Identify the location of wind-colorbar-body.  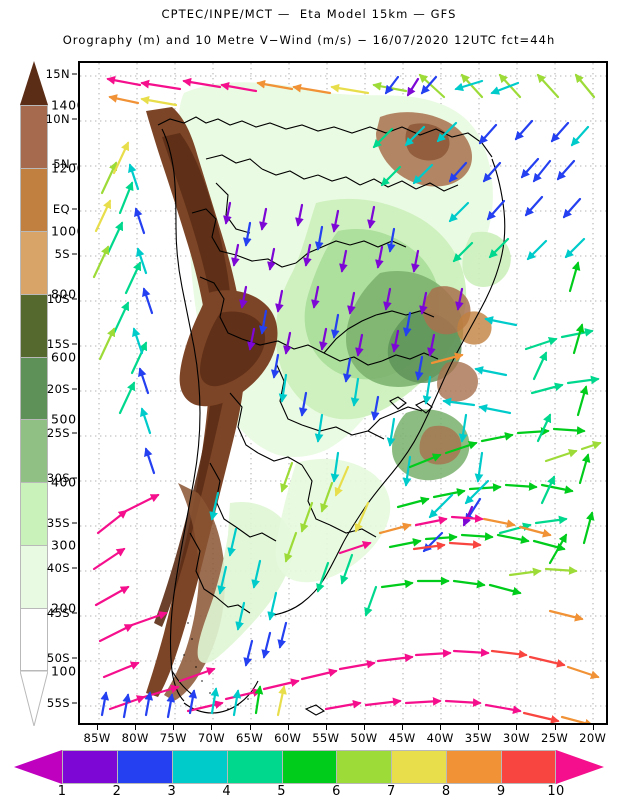
(309, 767).